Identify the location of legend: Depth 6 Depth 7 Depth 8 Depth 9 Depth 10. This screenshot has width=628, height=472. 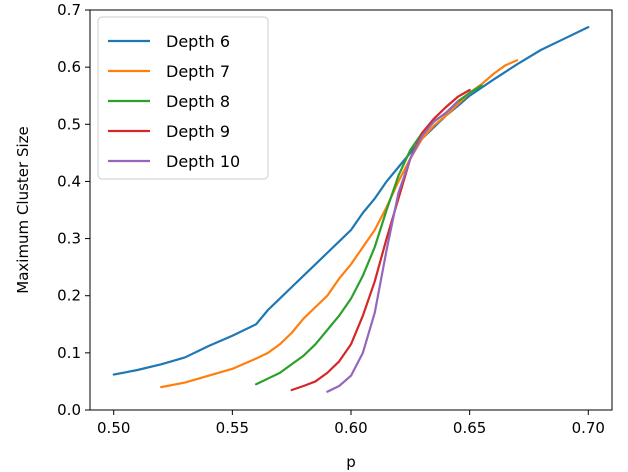
(183, 98).